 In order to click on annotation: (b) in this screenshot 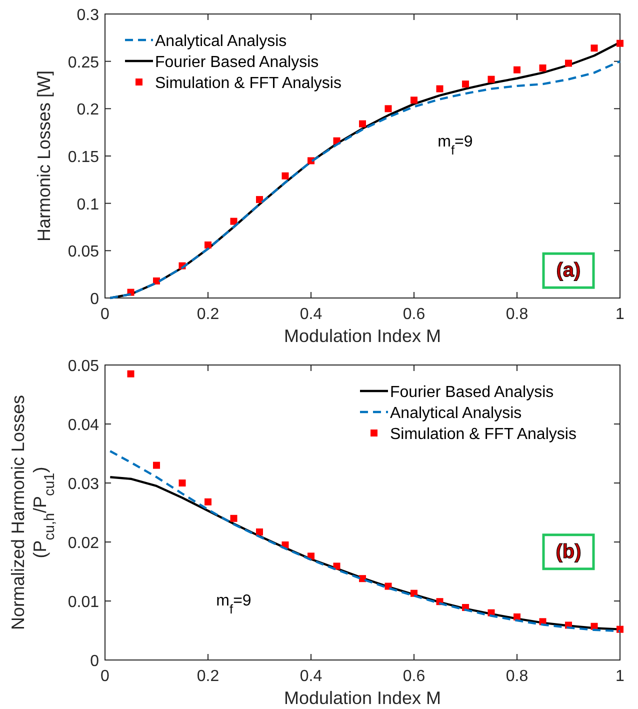, I will do `click(569, 551)`.